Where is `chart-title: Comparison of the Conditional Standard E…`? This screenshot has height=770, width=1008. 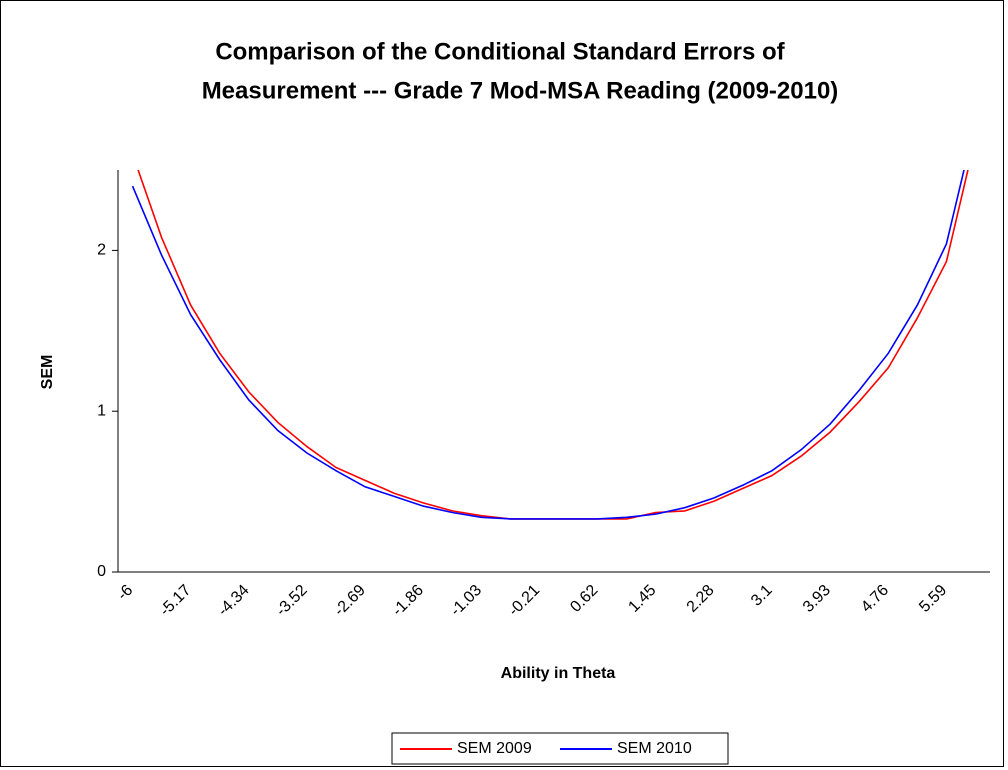 chart-title: Comparison of the Conditional Standard E… is located at coordinates (500, 51).